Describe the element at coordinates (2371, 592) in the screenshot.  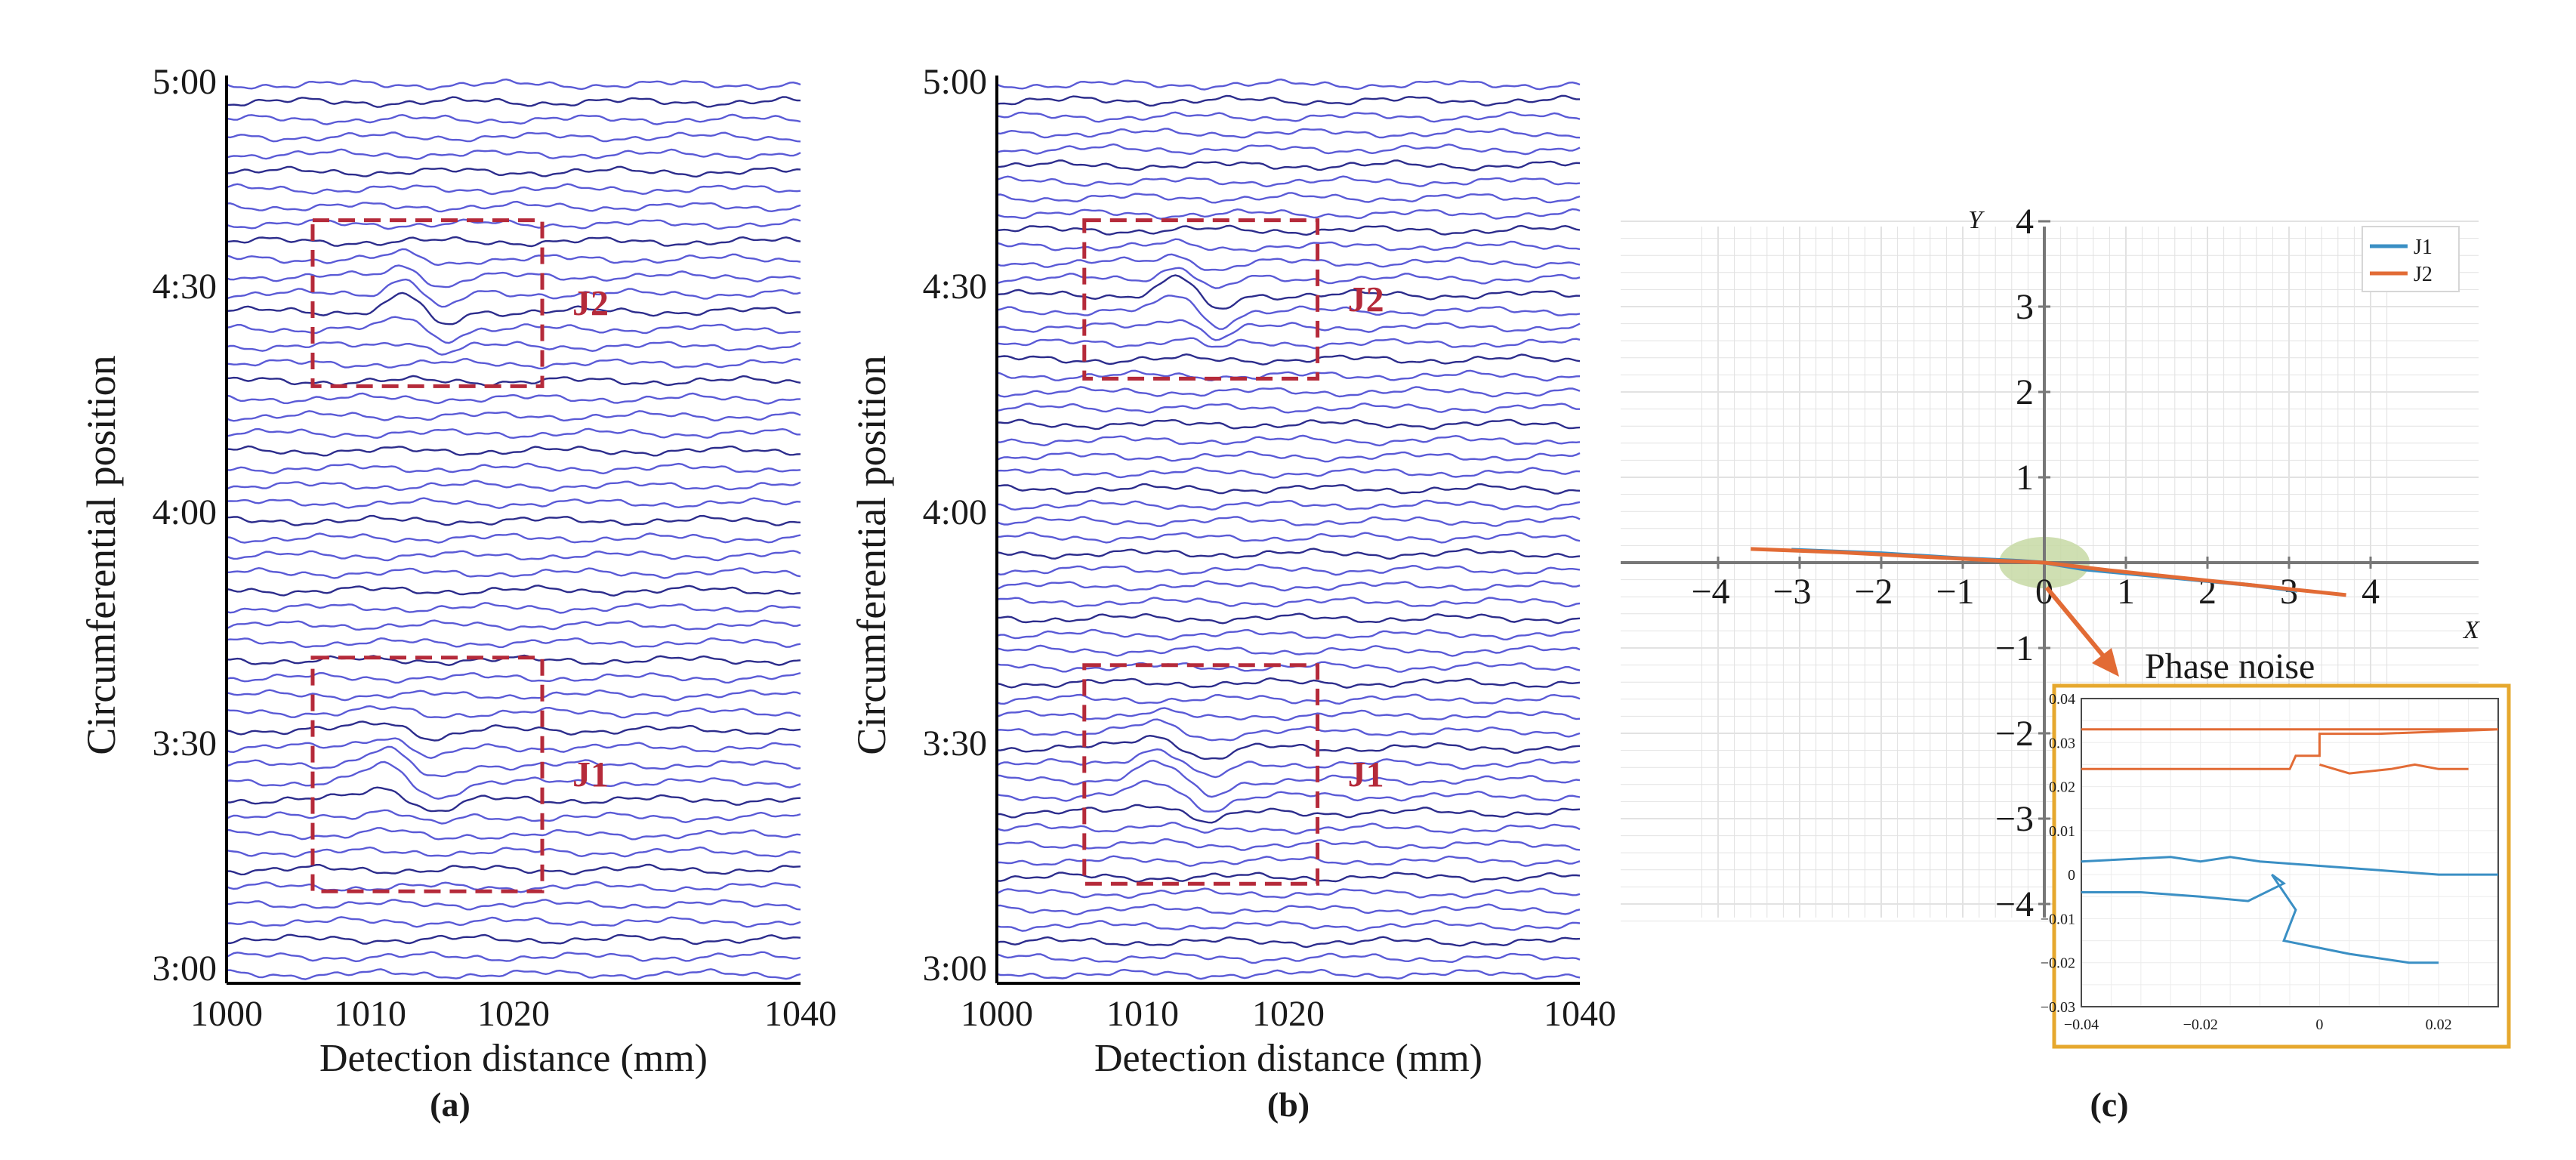
I see `x-tick-label: 4` at that location.